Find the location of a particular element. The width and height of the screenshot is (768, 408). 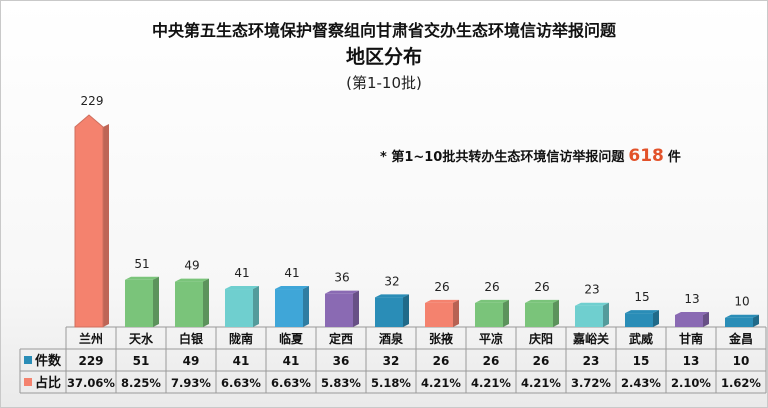

table-count-cell: 15 is located at coordinates (641, 361).